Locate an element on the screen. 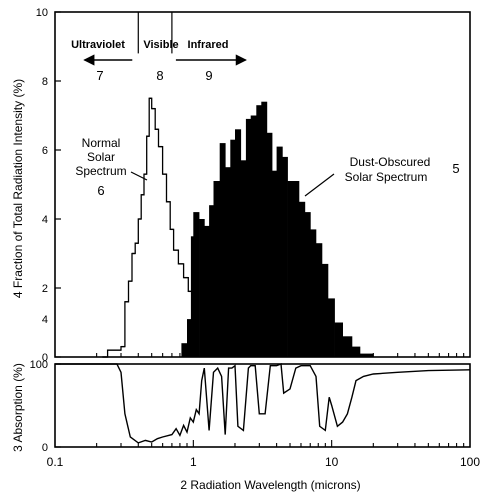 The height and width of the screenshot is (500, 485). absorption-plot-frame is located at coordinates (262, 405).